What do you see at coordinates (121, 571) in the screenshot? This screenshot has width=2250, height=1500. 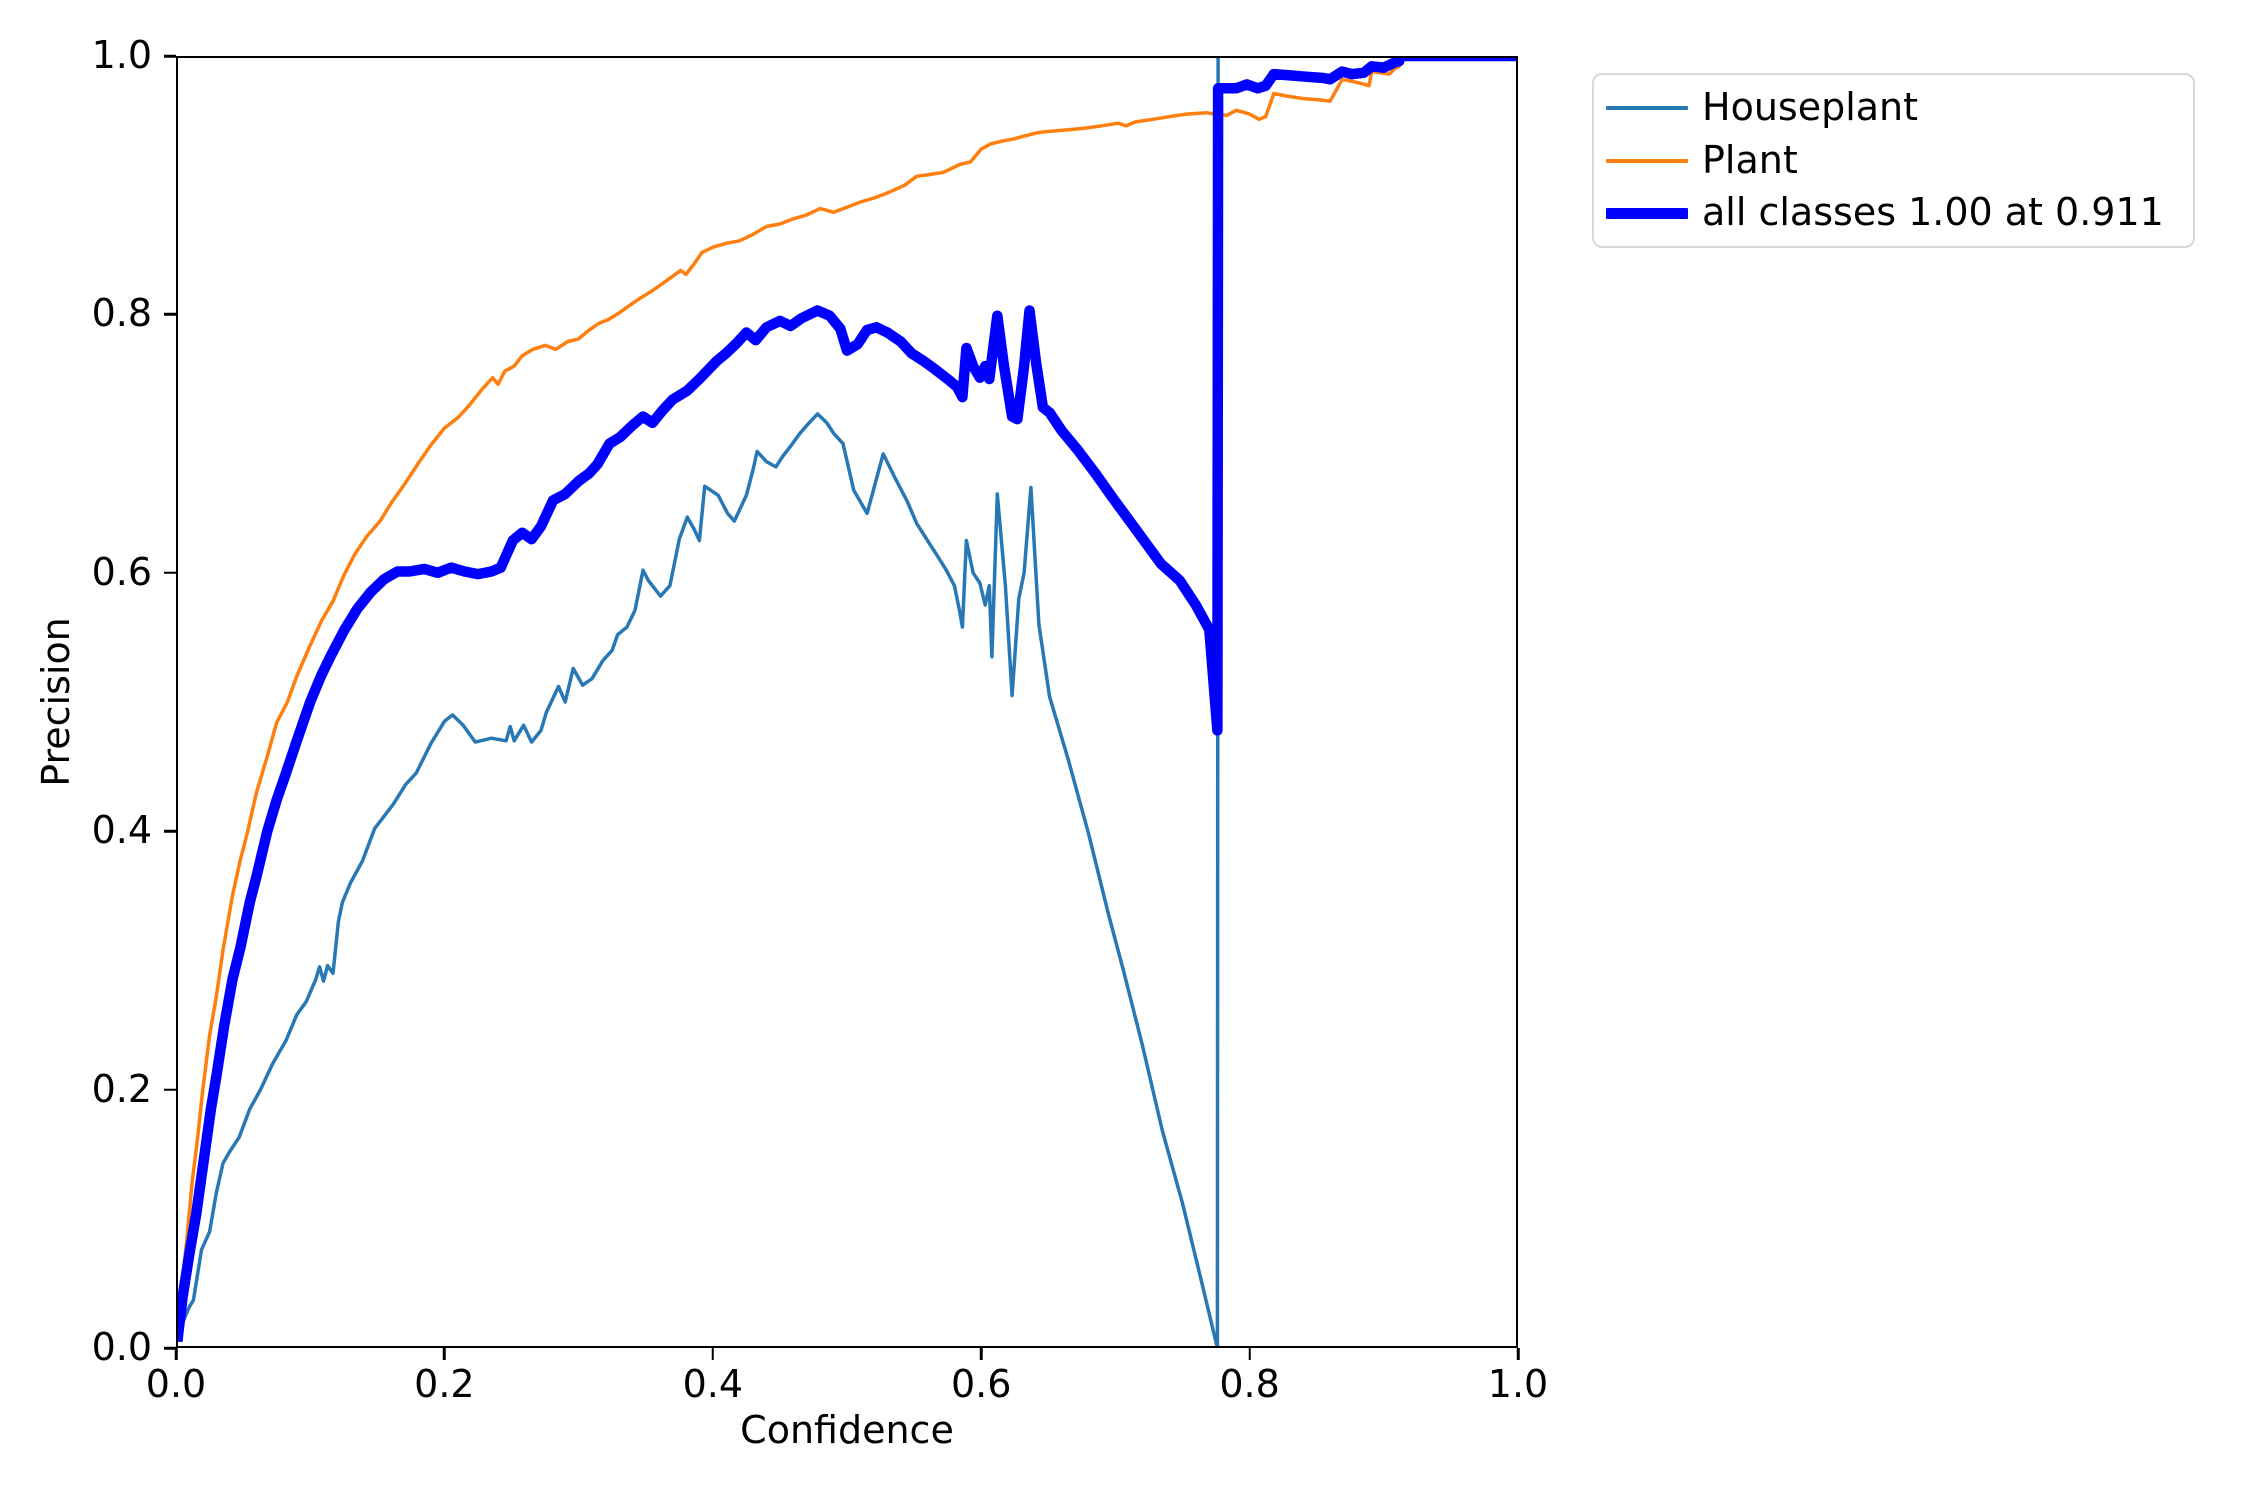 I see `y-tick-label: 0.6` at bounding box center [121, 571].